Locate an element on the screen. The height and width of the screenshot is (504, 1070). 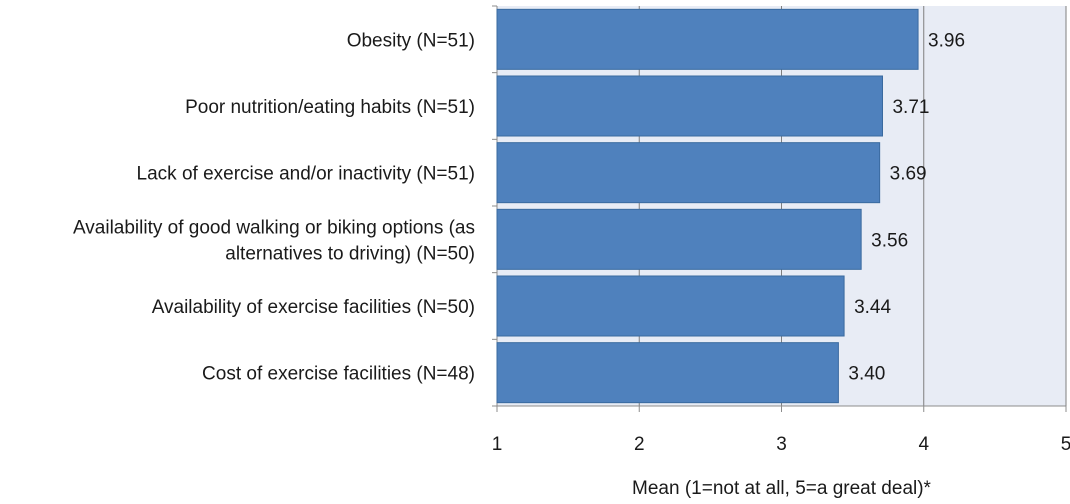
value-label: 3.96 is located at coordinates (946, 40).